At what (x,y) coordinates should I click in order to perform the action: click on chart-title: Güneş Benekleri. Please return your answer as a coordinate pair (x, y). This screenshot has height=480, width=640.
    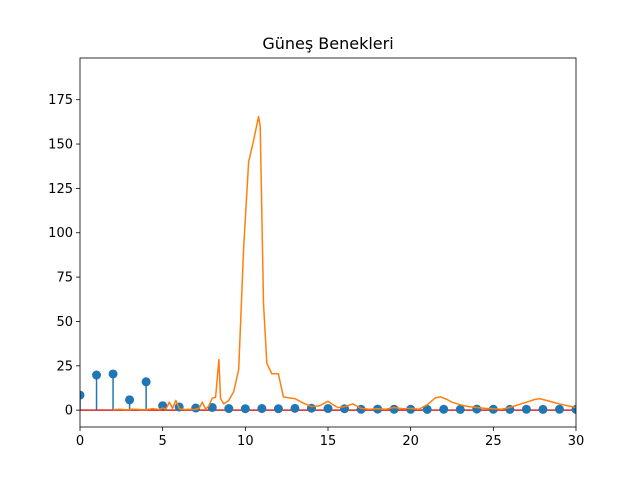
    Looking at the image, I should click on (327, 43).